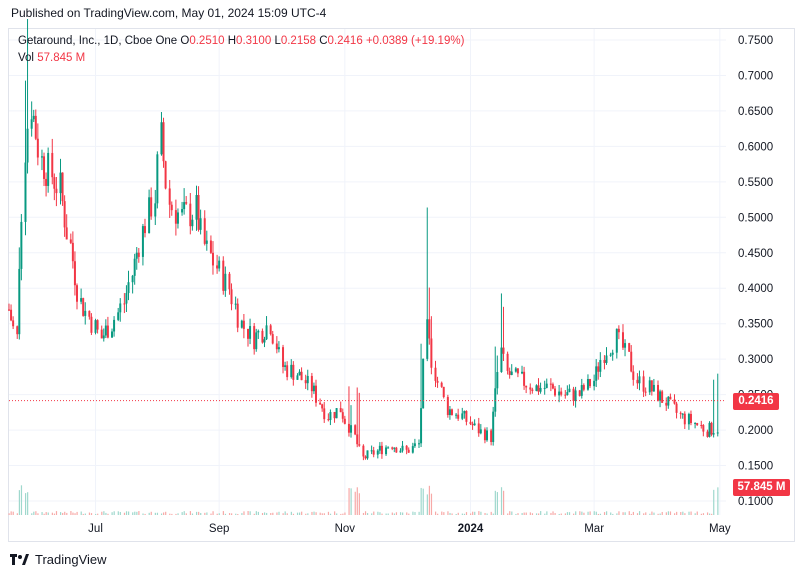 This screenshot has width=804, height=578. Describe the element at coordinates (71, 559) in the screenshot. I see `brand-name: TradingView` at that location.